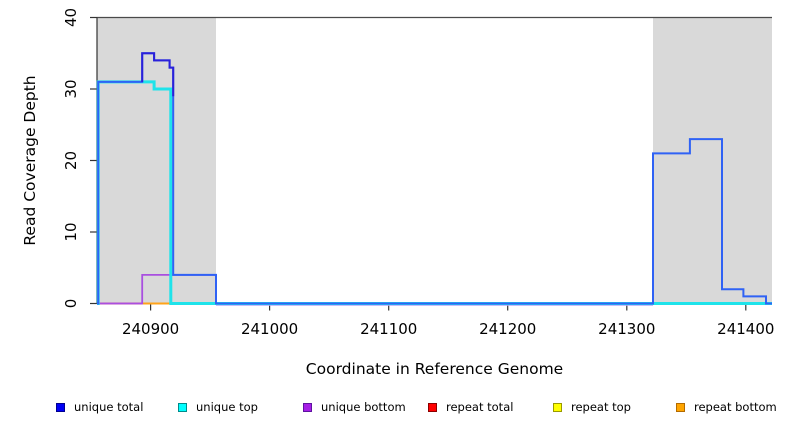 The height and width of the screenshot is (432, 792). I want to click on x-tick-label: 240900, so click(150, 329).